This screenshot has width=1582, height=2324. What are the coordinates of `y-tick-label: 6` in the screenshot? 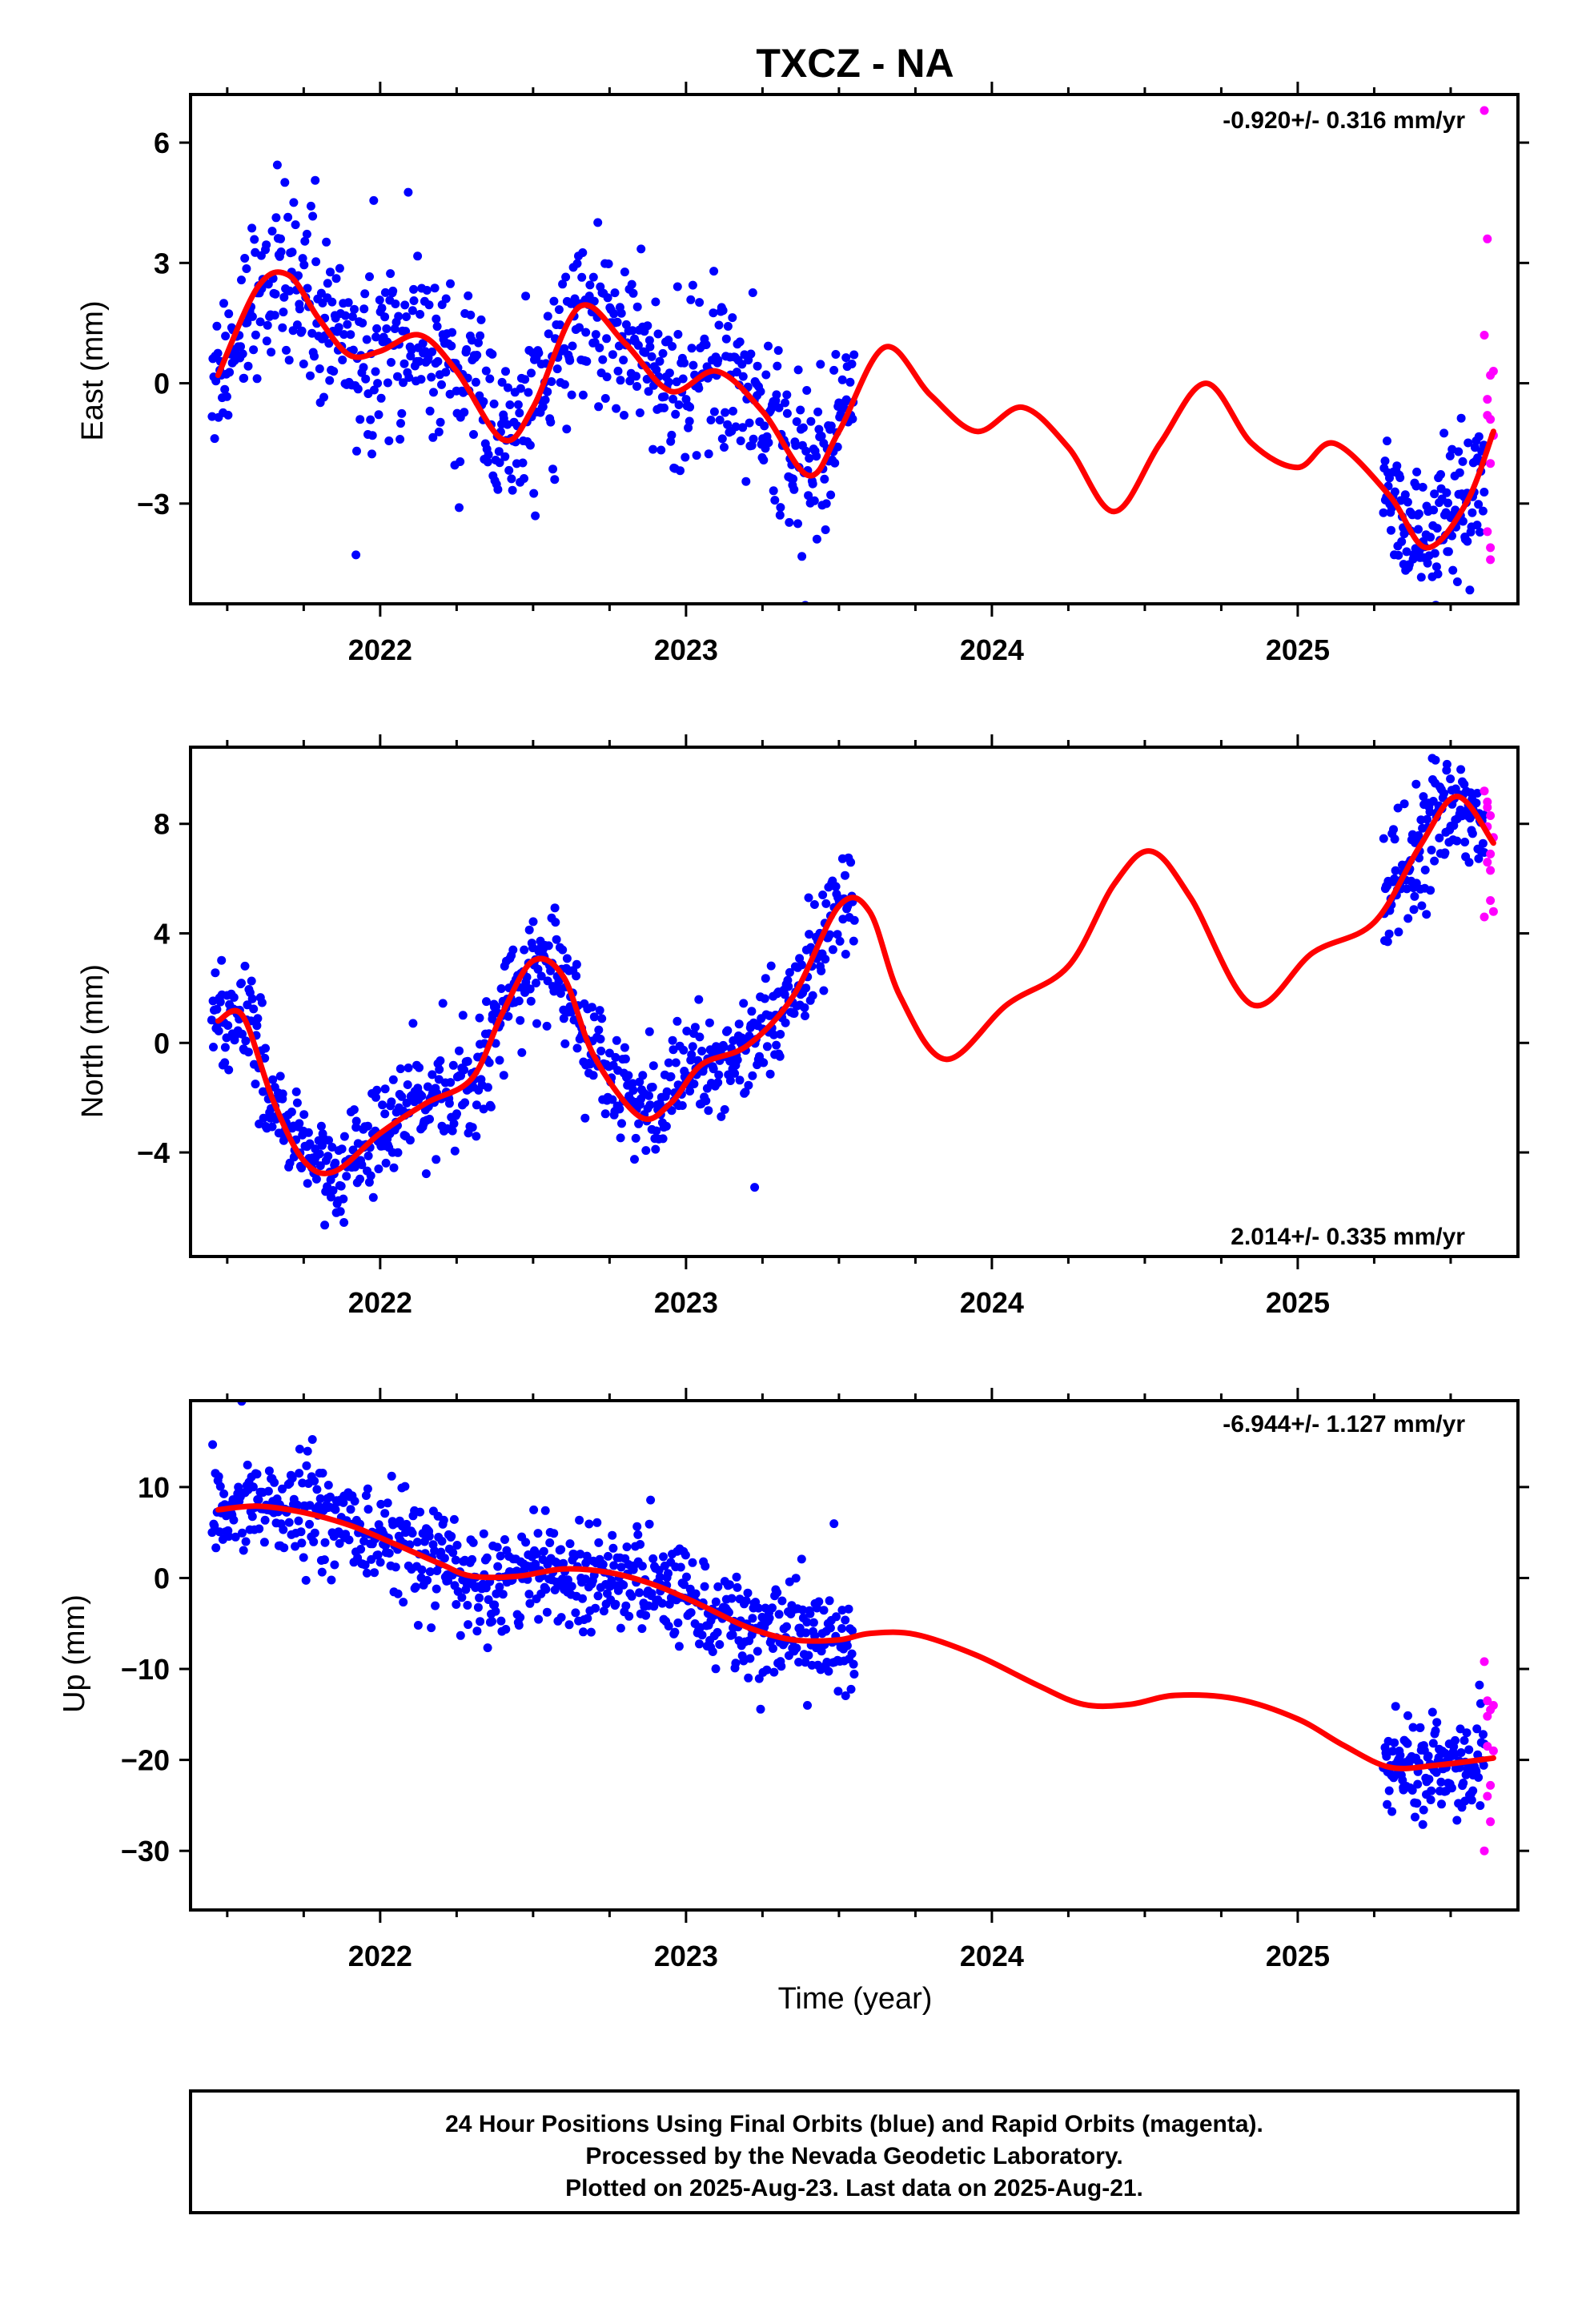 It's located at (162, 143).